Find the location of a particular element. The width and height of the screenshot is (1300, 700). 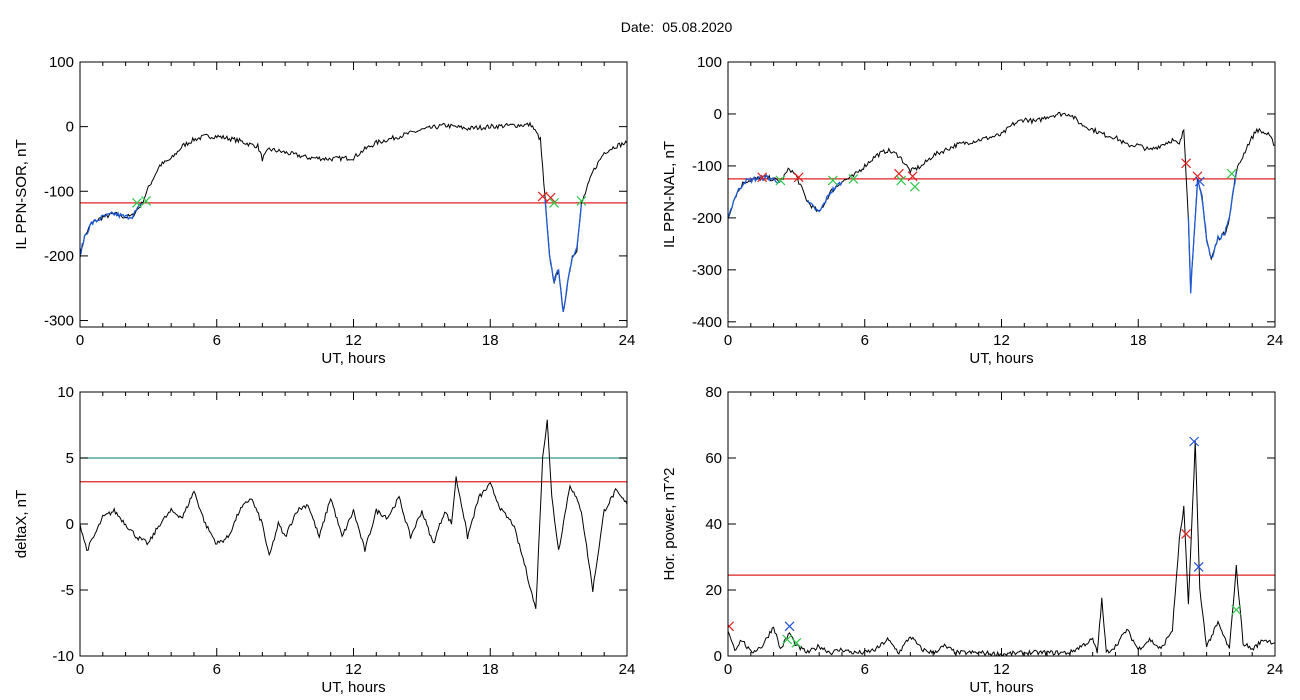

y-tick-label: 10 is located at coordinates (65, 392).